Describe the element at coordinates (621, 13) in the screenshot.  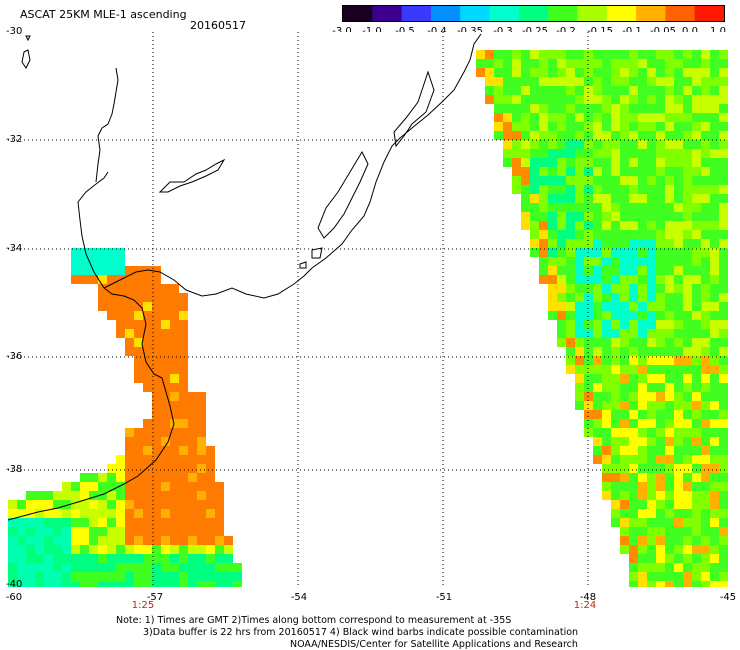
I see `colorbar-swatch` at that location.